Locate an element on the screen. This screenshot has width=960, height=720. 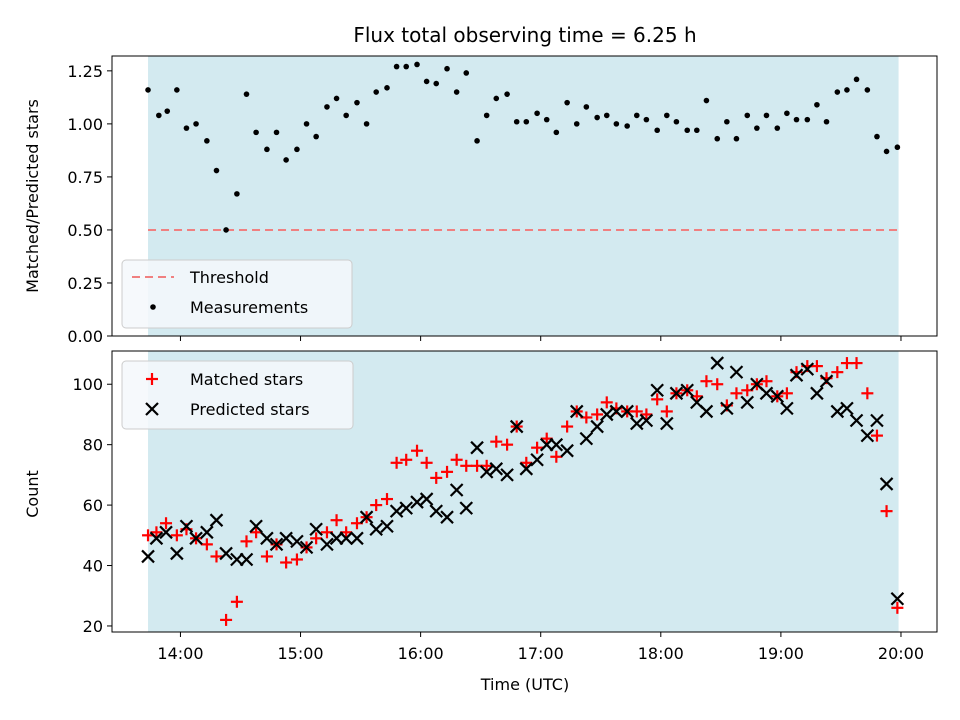
legend-matched-swatch is located at coordinates (152, 379).